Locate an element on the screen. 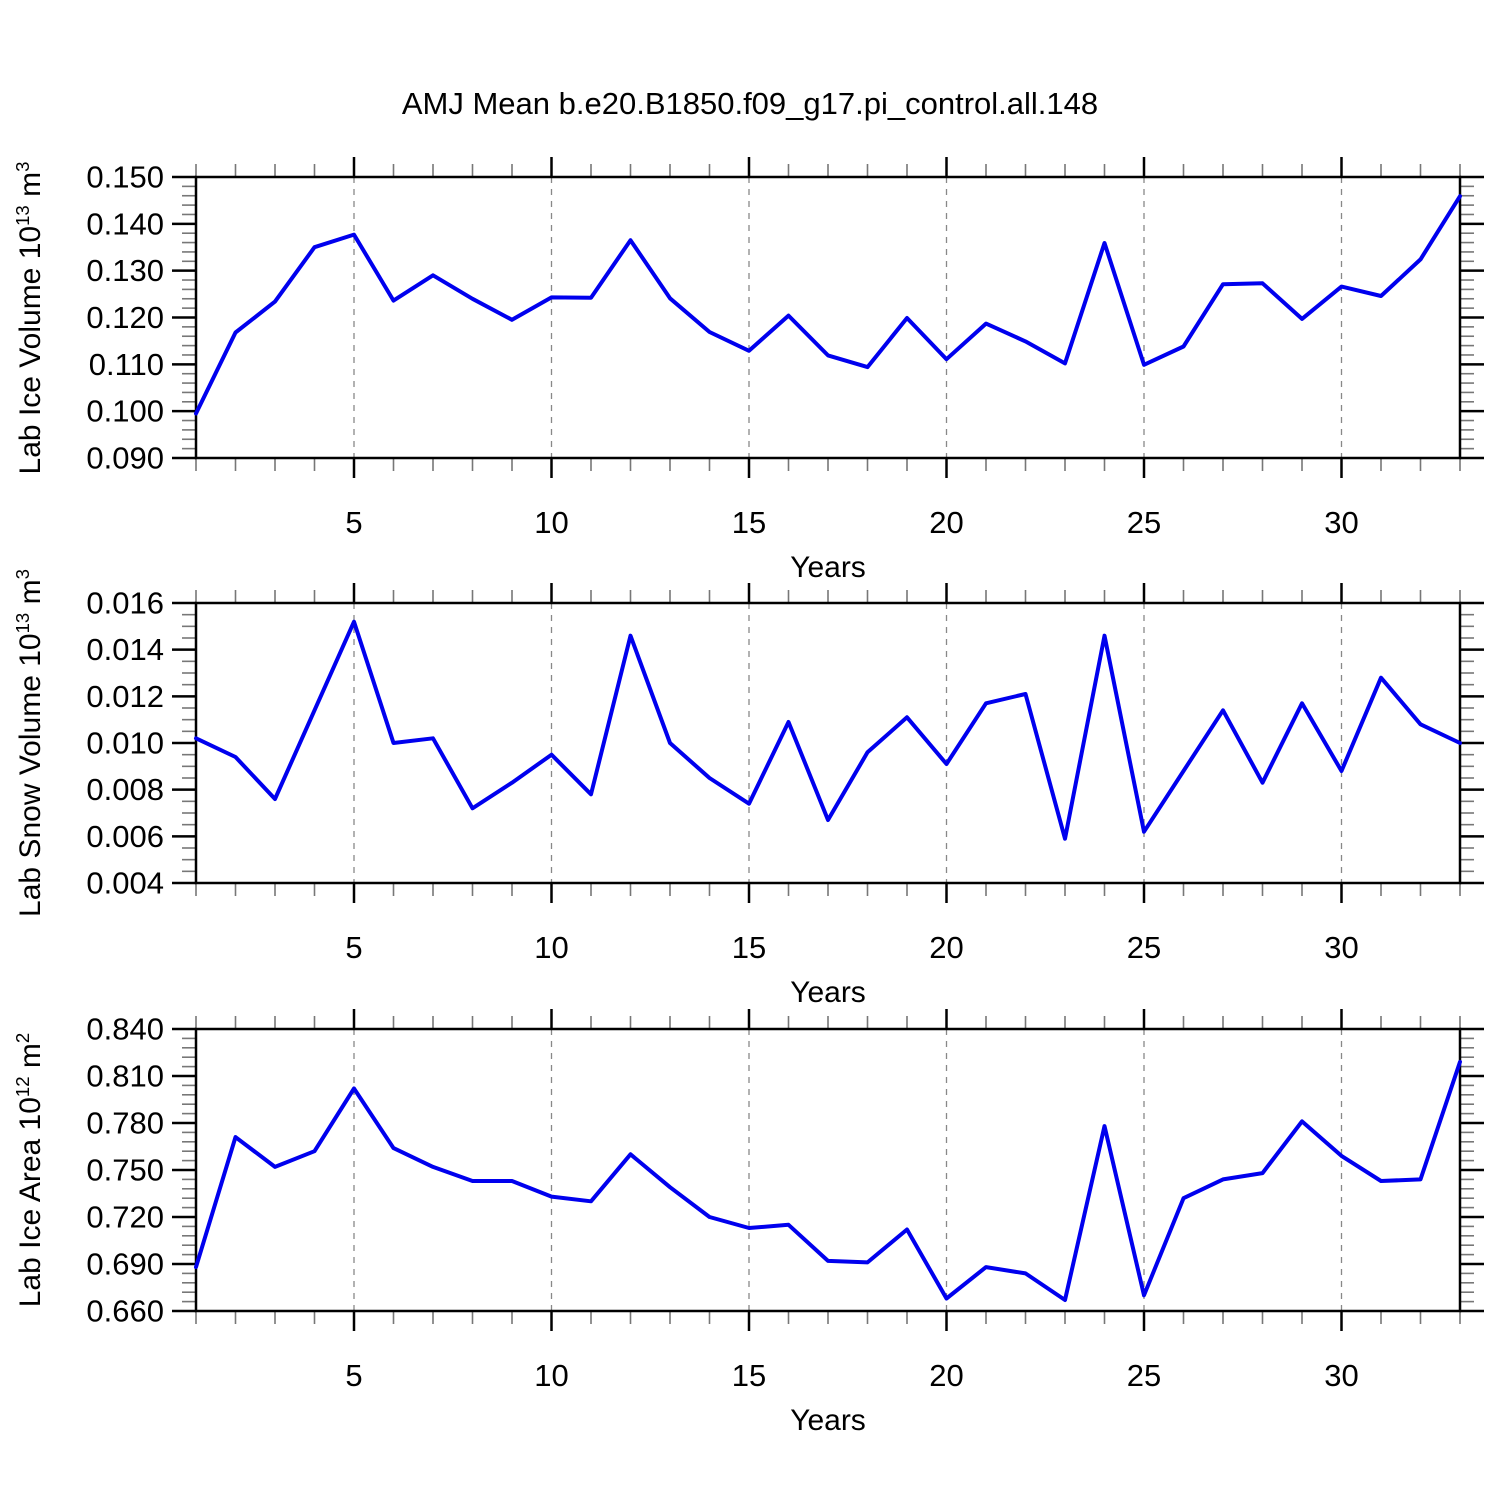 The height and width of the screenshot is (1500, 1500). y-axis-label-snow-volume: Lab Snow Volume 1013 m3 is located at coordinates (32, 743).